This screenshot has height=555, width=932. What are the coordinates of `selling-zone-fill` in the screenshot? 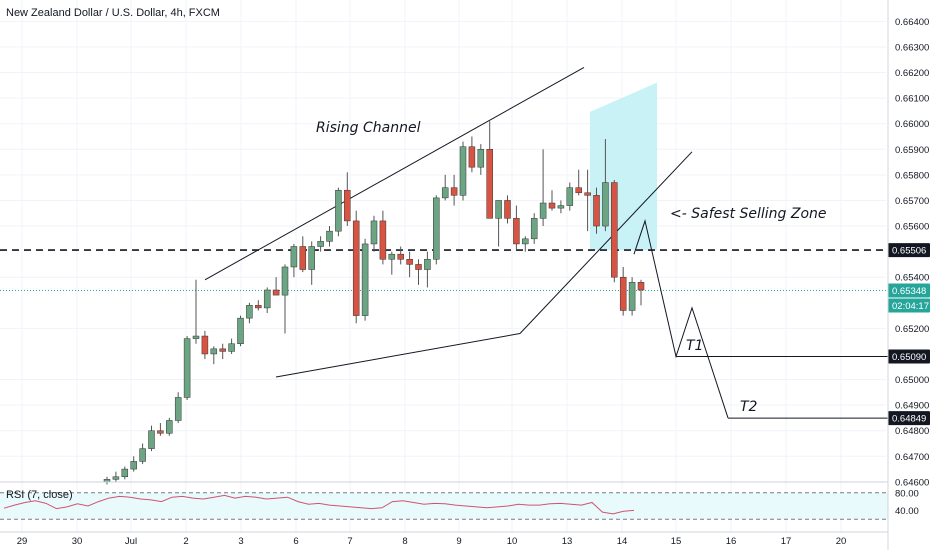 It's located at (623, 166).